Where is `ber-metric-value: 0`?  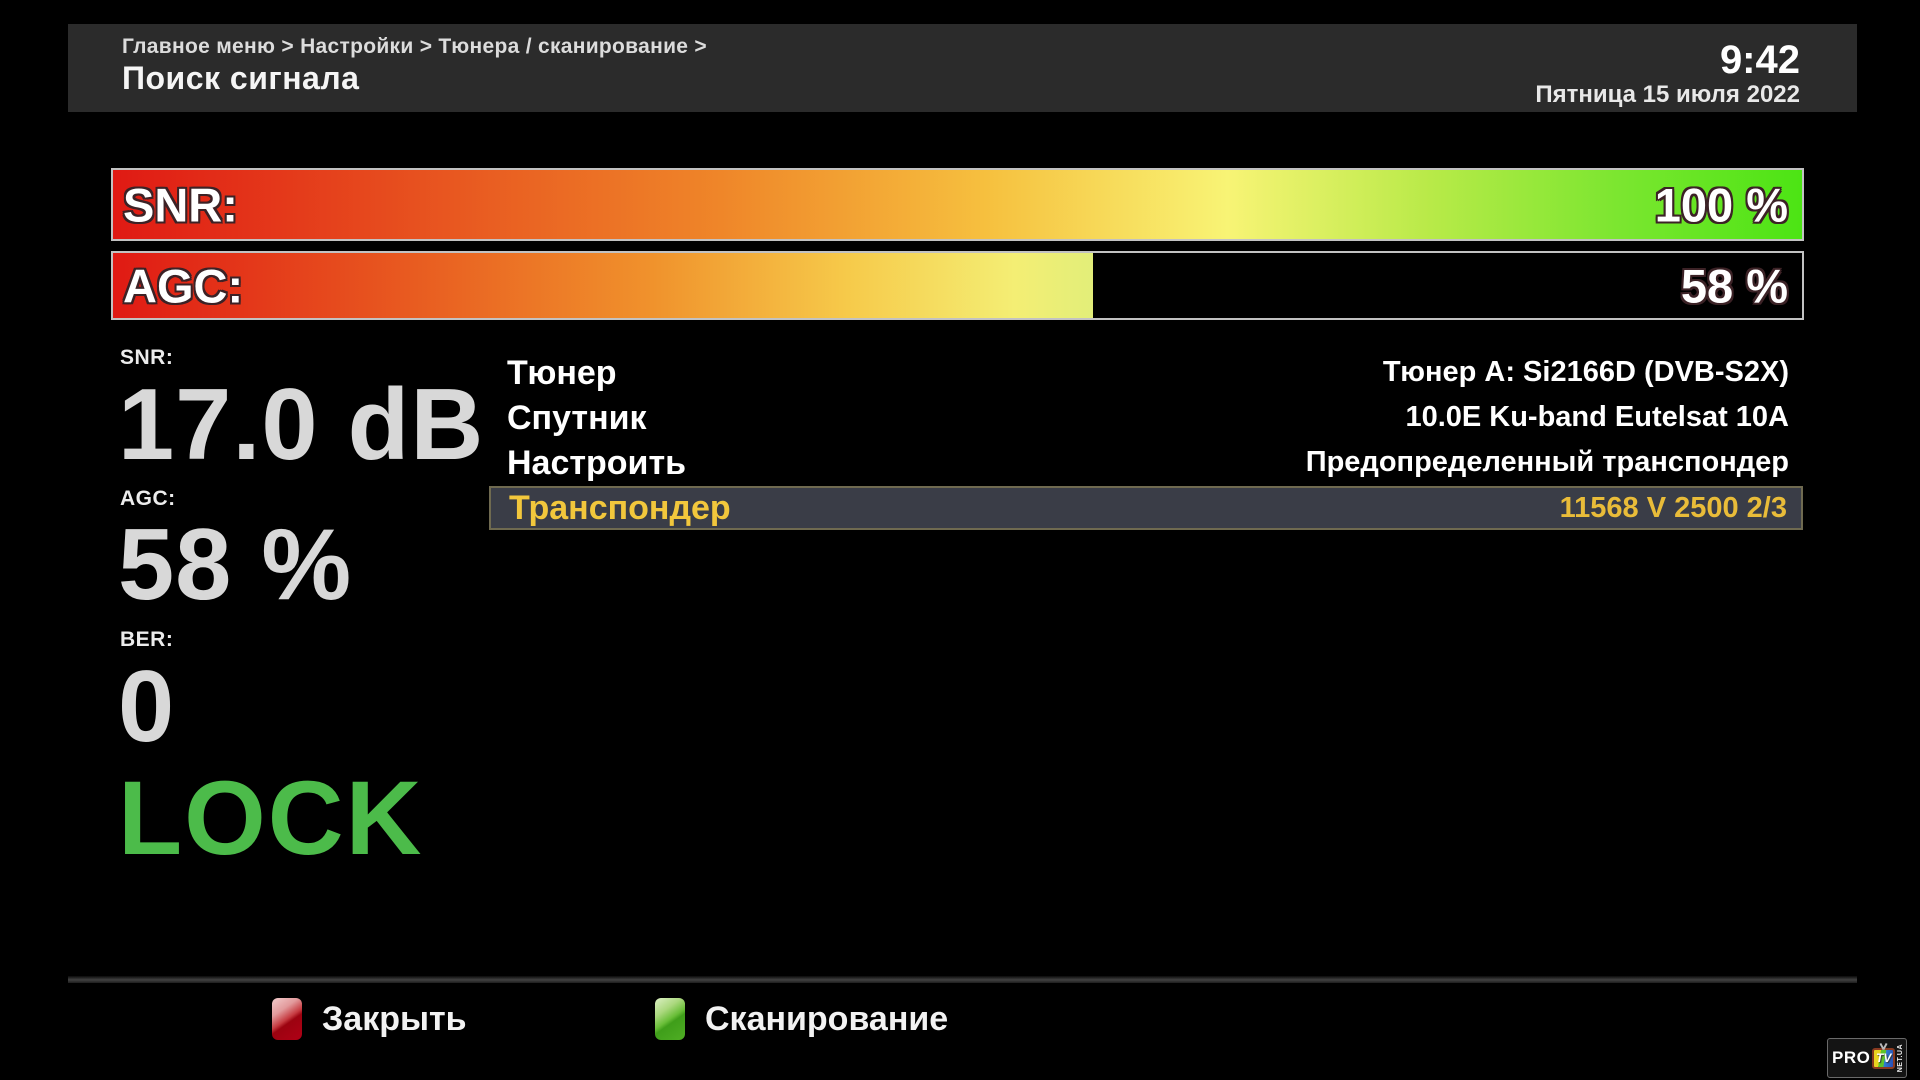
ber-metric-value: 0 is located at coordinates (147, 707).